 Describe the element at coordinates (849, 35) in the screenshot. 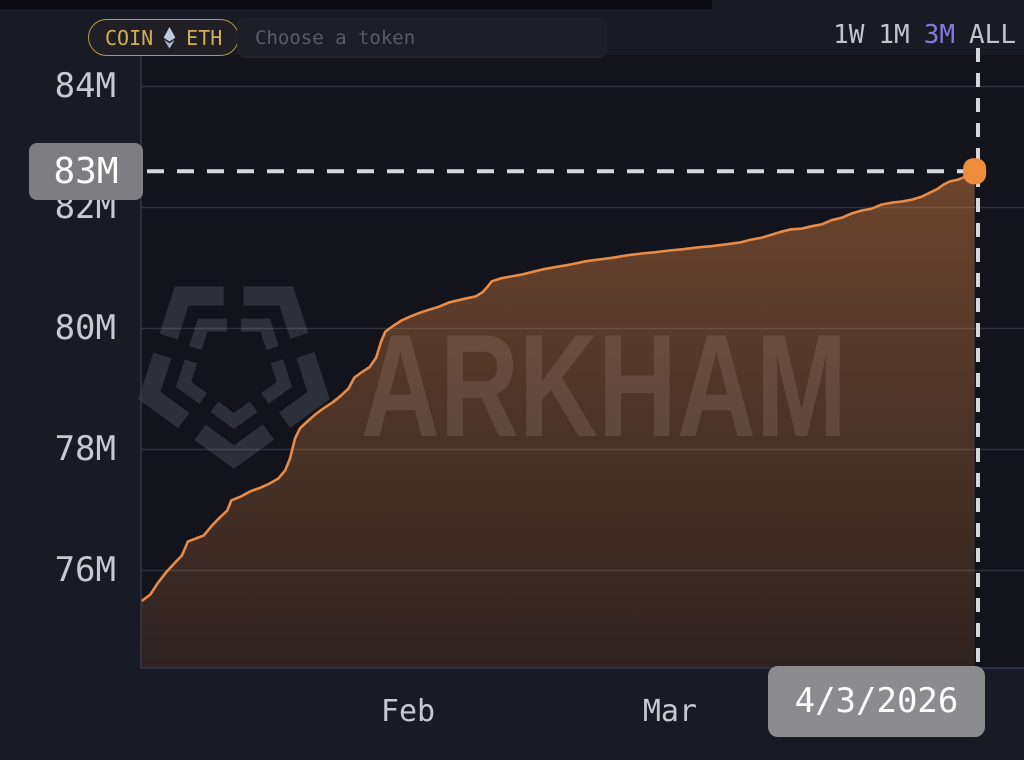

I see `range-option-1w: 1W` at that location.